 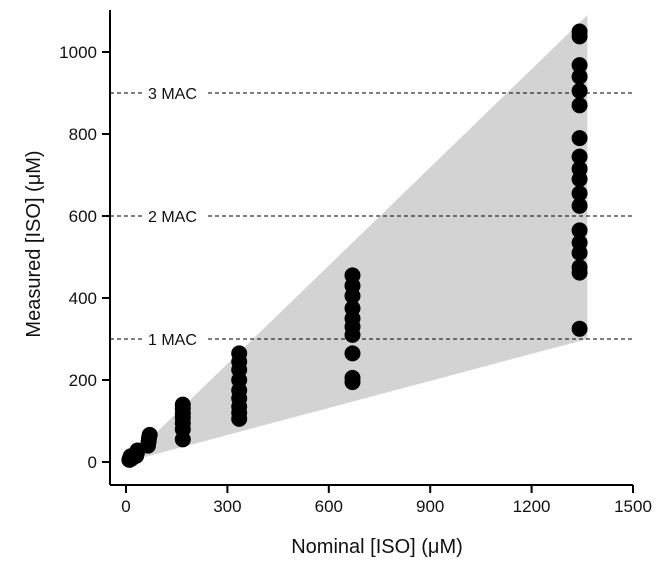 What do you see at coordinates (83, 134) in the screenshot?
I see `y-tick-label: 800` at bounding box center [83, 134].